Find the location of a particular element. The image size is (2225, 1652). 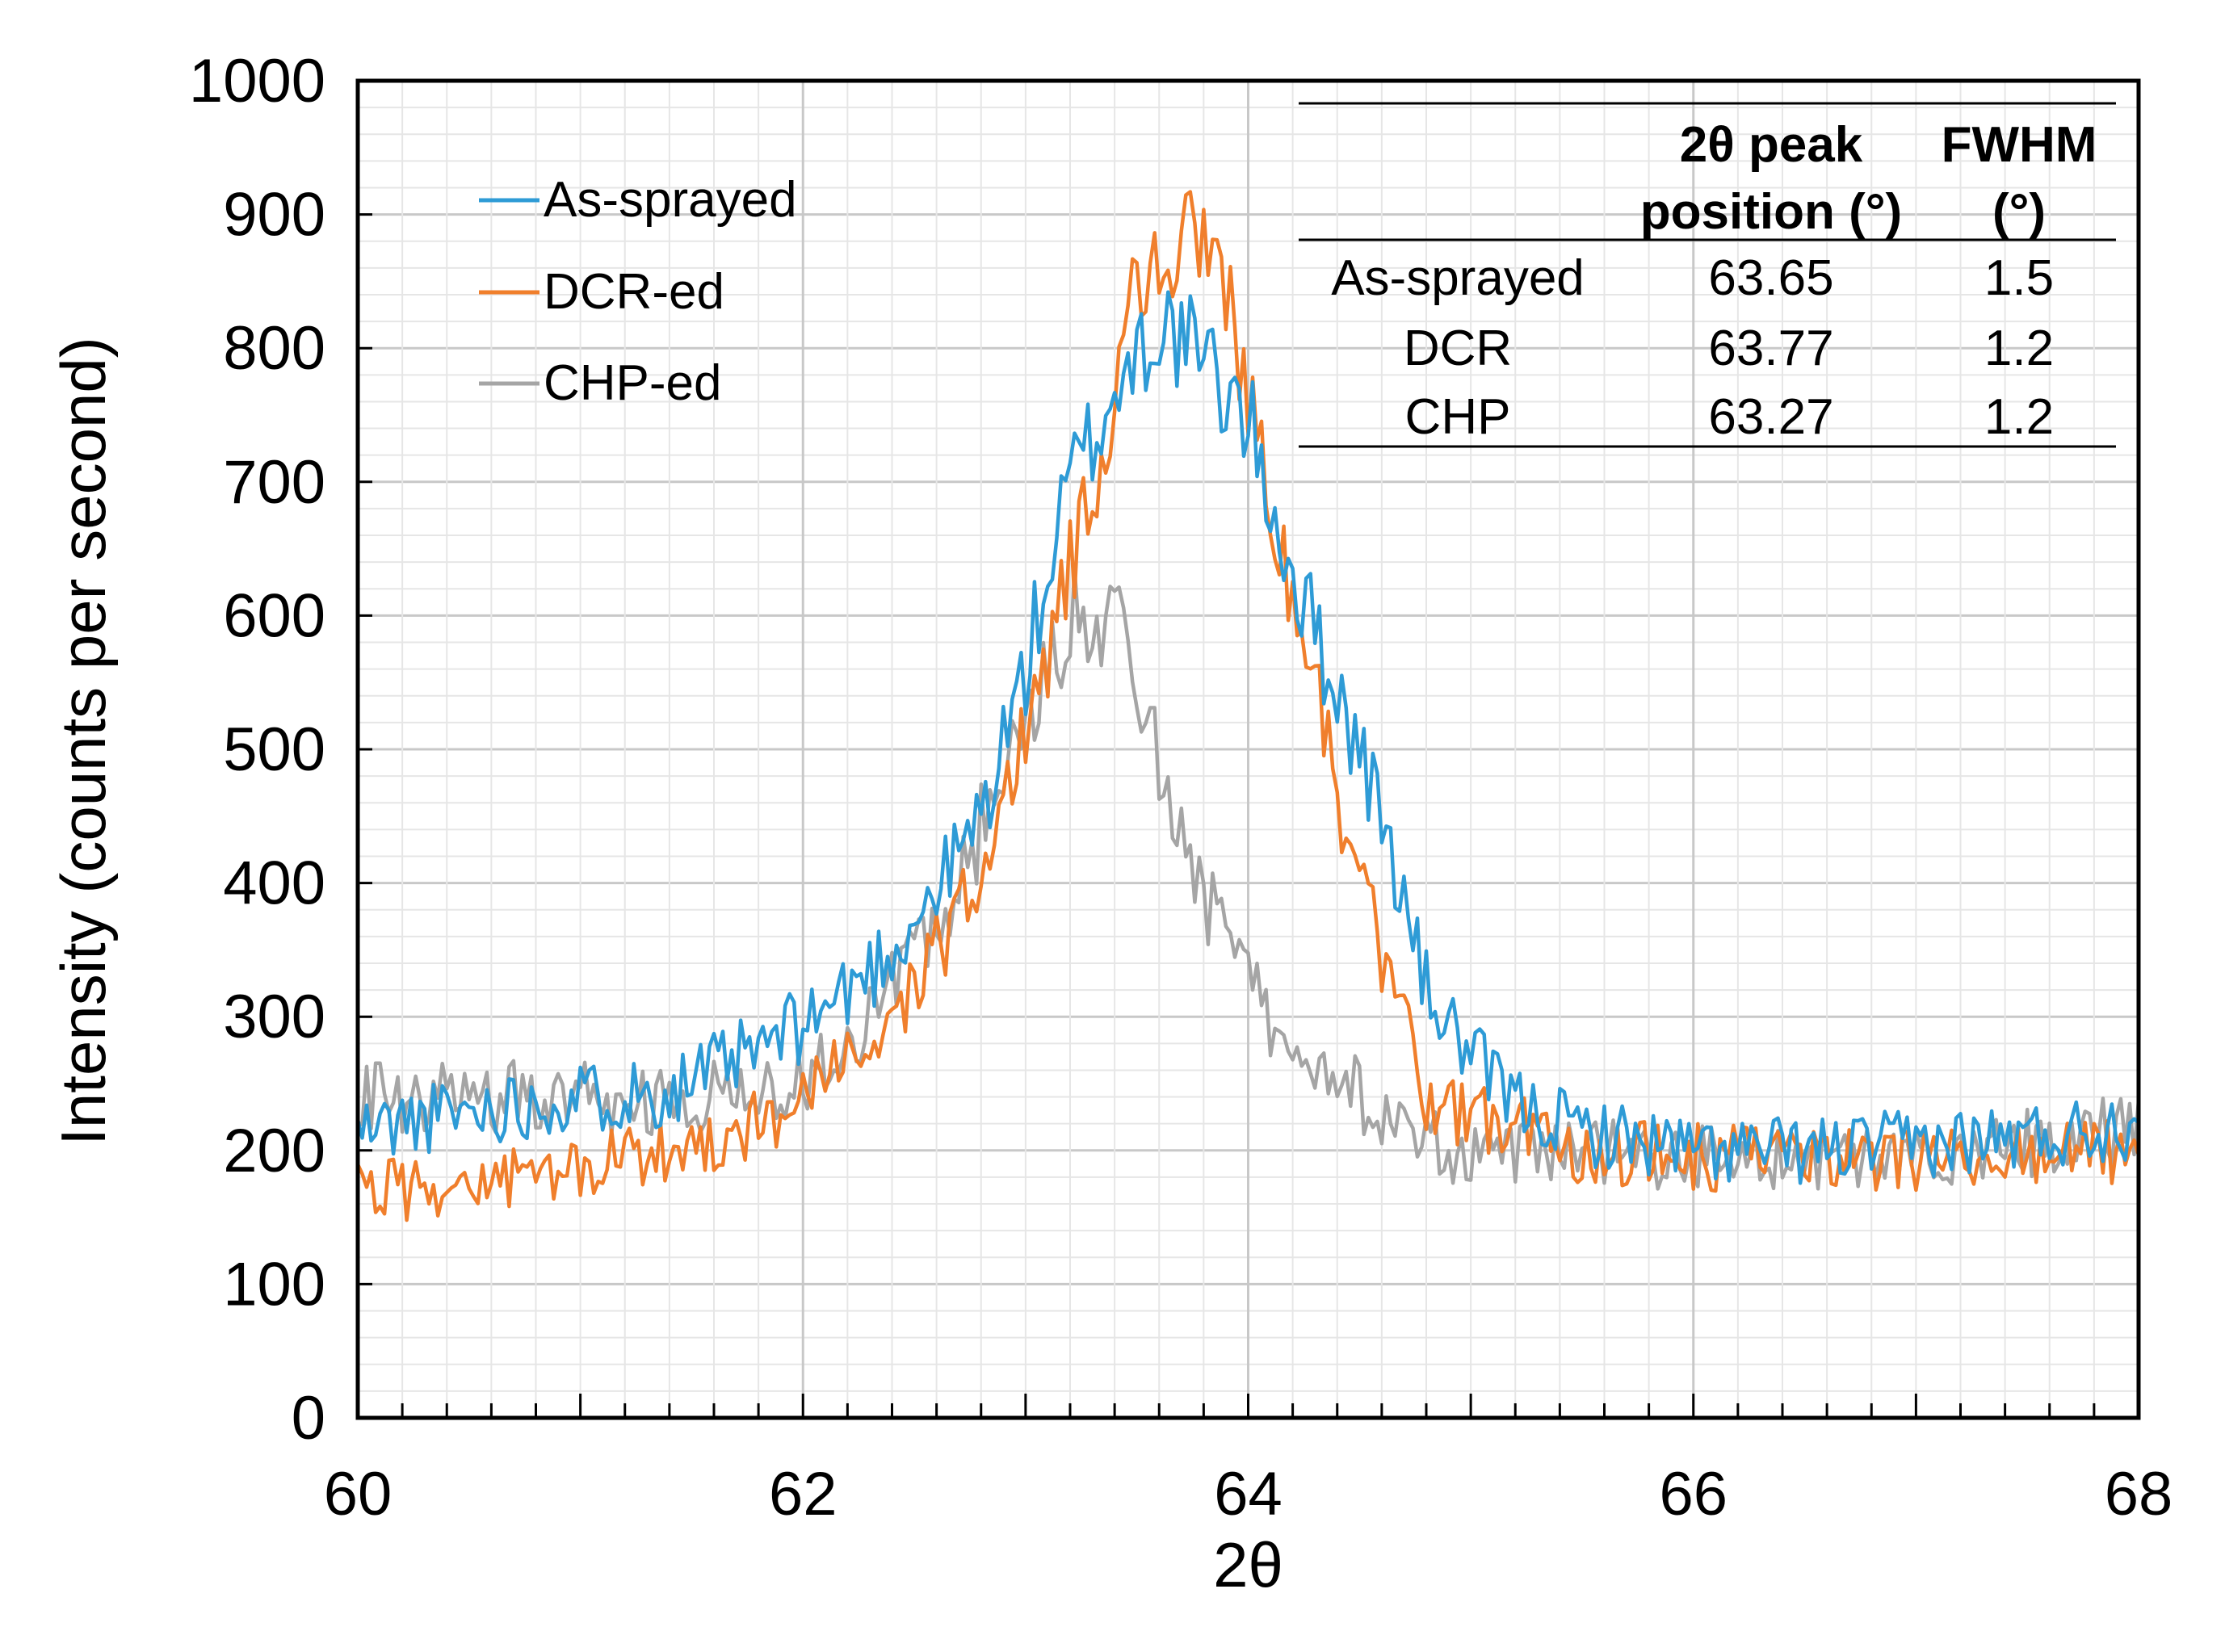

table-header-line2: position (°) is located at coordinates (1771, 212).